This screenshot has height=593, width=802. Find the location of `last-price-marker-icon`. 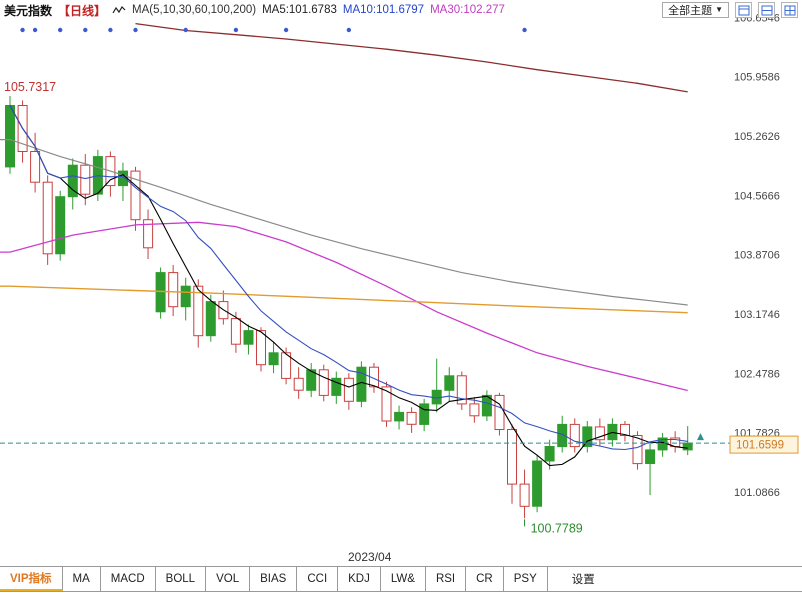

last-price-marker-icon is located at coordinates (700, 437).